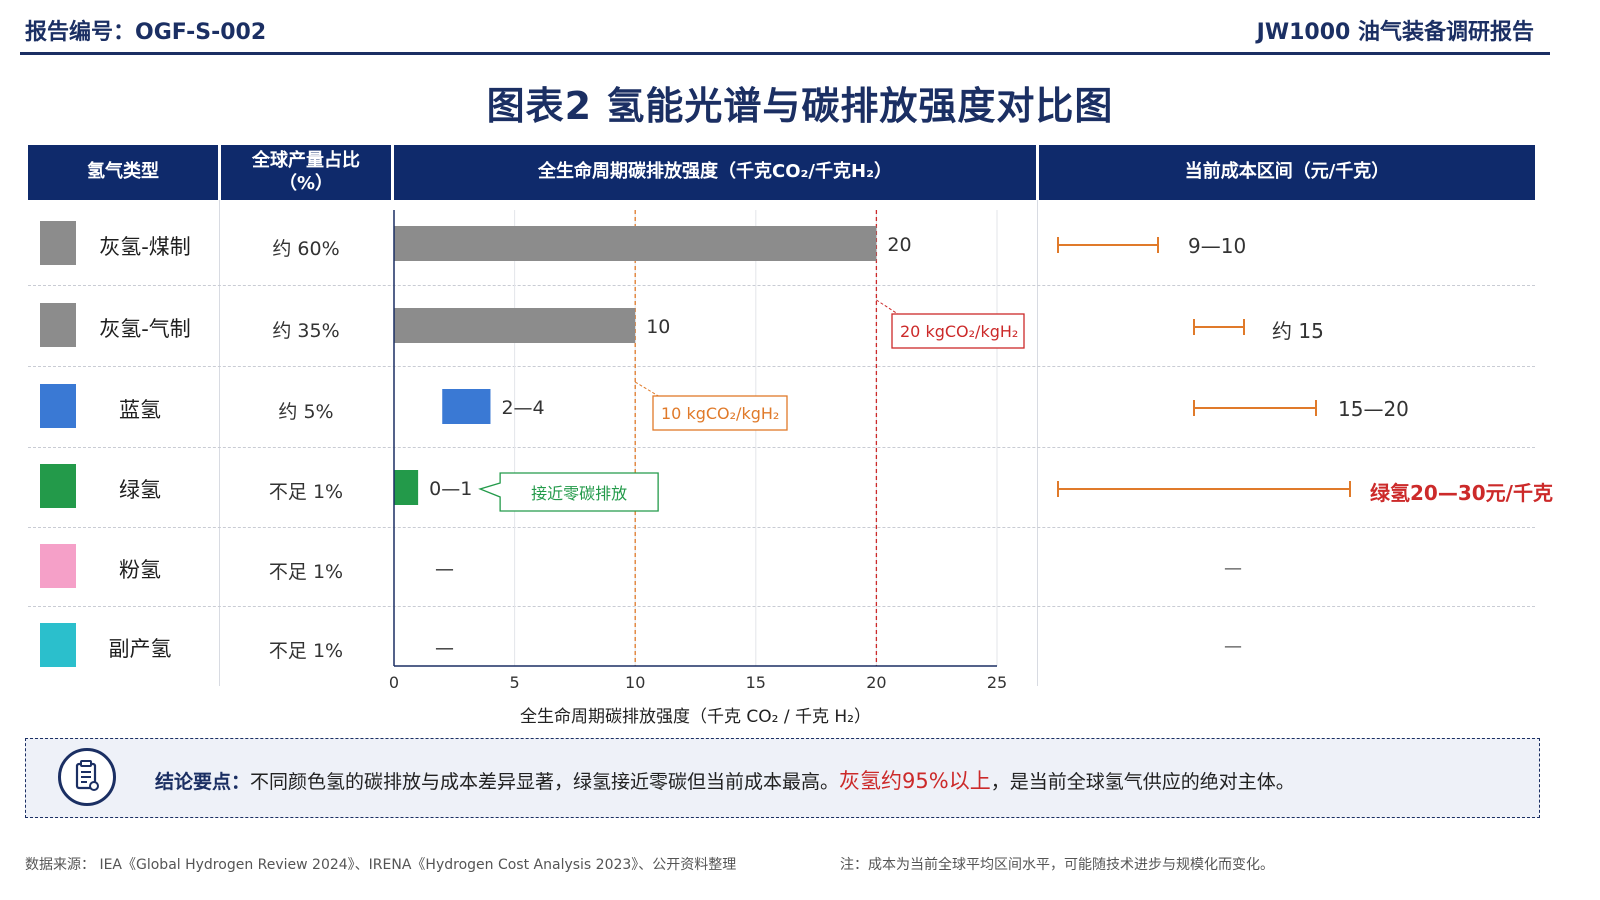  Describe the element at coordinates (1143, 782) in the screenshot. I see `conclusion-part2: ，是当前全球氢气供应的绝对主体。` at that location.